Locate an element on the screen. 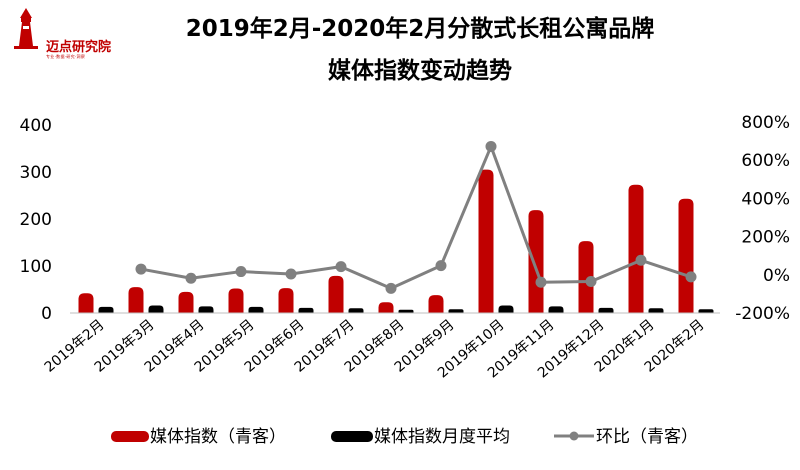 The image size is (800, 470). title-line-2: 媒体指数变动趋势 is located at coordinates (420, 71).